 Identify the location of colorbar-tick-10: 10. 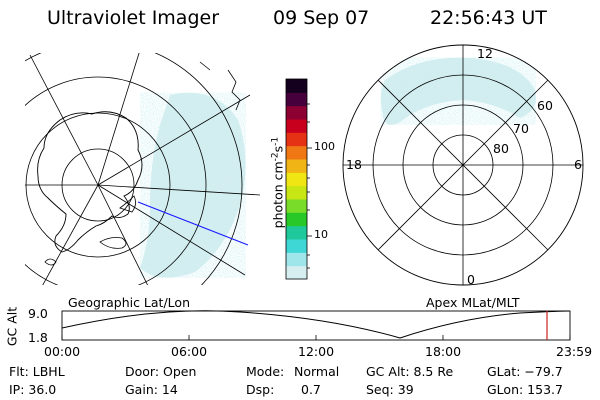
(321, 234).